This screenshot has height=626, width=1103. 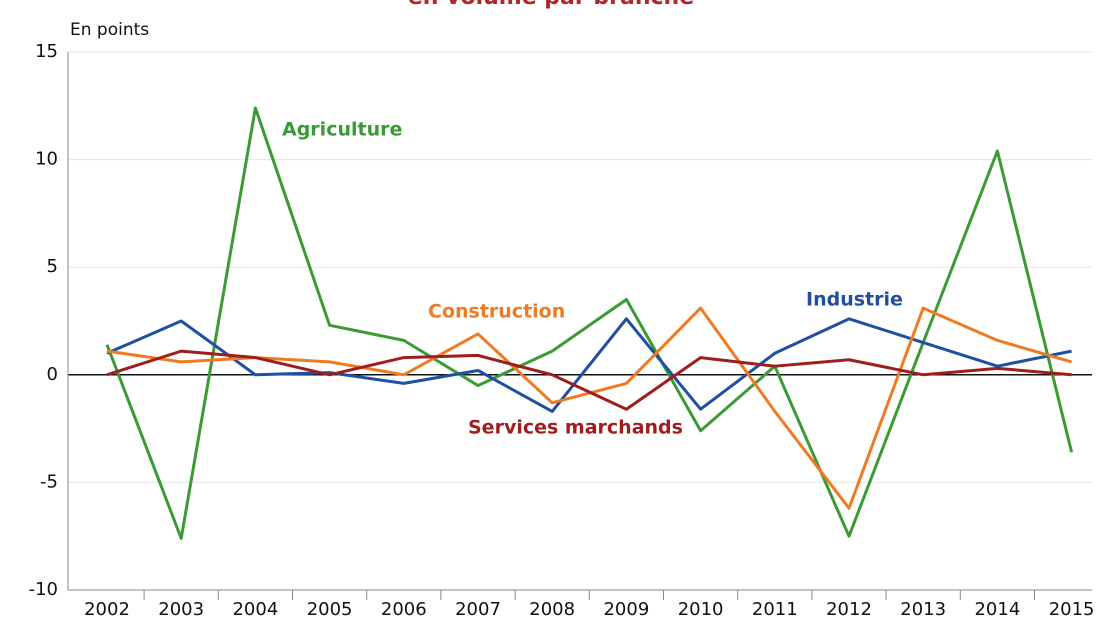 What do you see at coordinates (552, 609) in the screenshot?
I see `x-tick-label: 2008` at bounding box center [552, 609].